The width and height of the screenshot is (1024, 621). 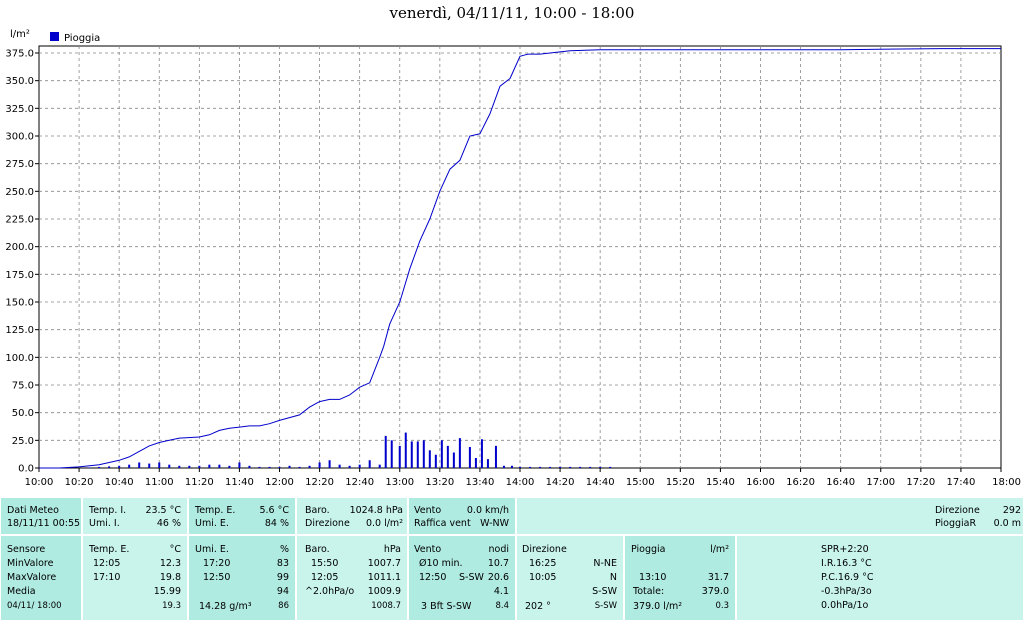 What do you see at coordinates (433, 577) in the screenshot?
I see `vento-max-time: 12:50` at bounding box center [433, 577].